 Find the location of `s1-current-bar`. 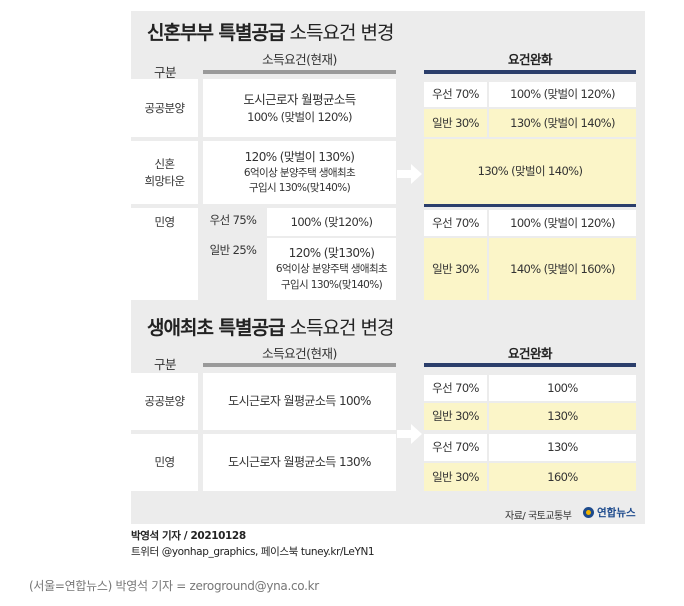

s1-current-bar is located at coordinates (299, 72).